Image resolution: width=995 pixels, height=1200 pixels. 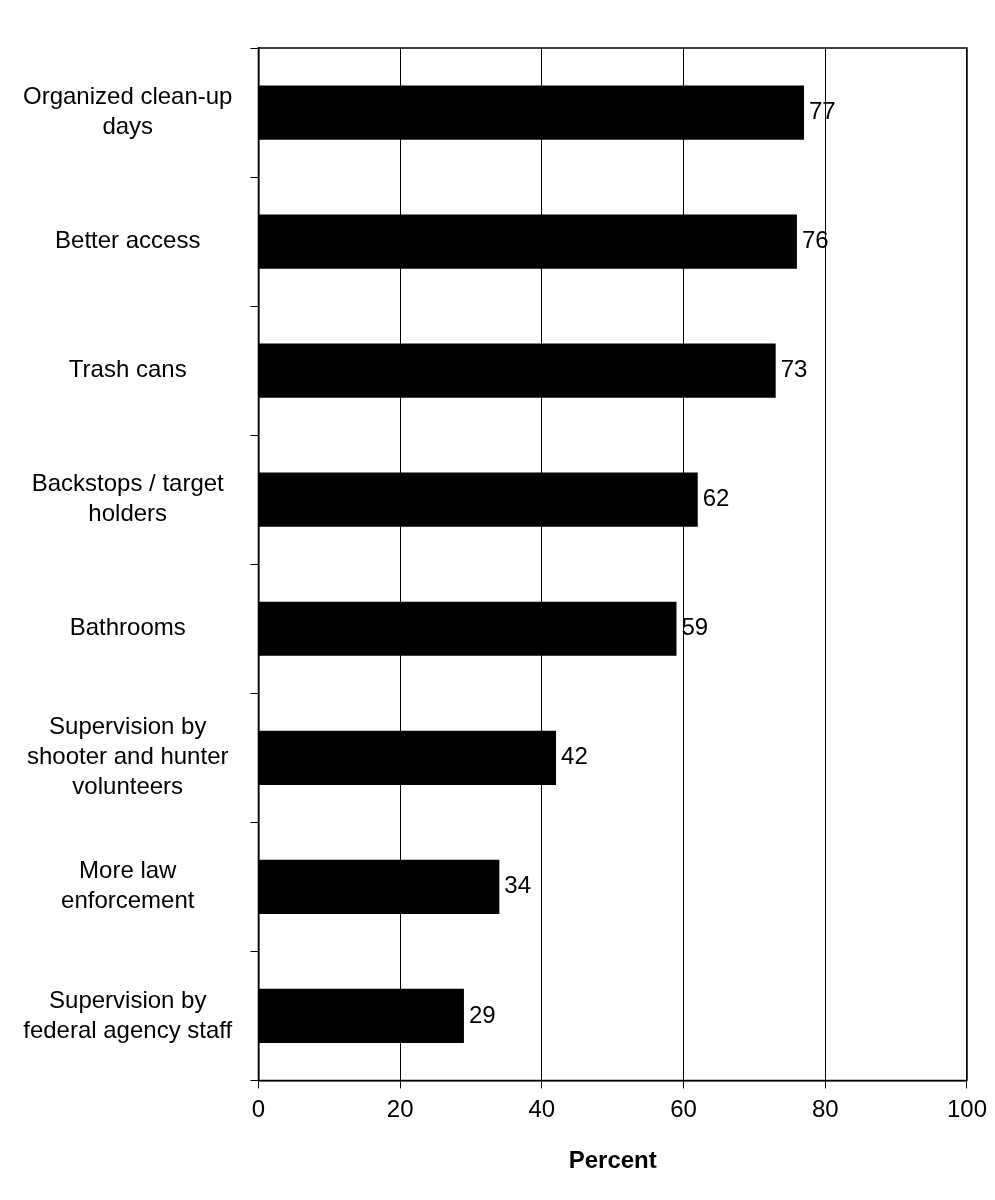 I want to click on x-tick-label: 60, so click(x=683, y=1109).